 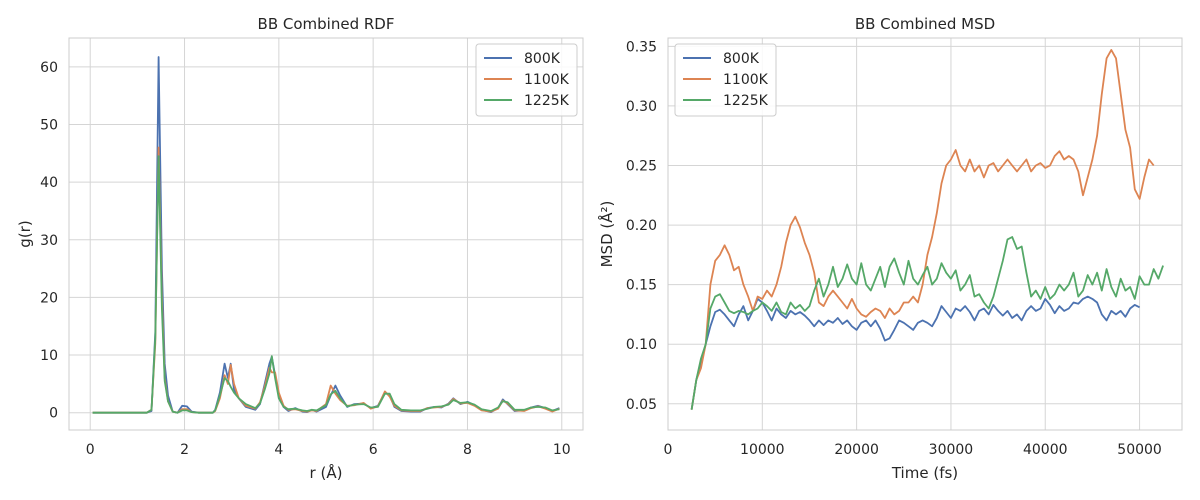 I want to click on y-tick-label: 0.20, so click(x=641, y=226).